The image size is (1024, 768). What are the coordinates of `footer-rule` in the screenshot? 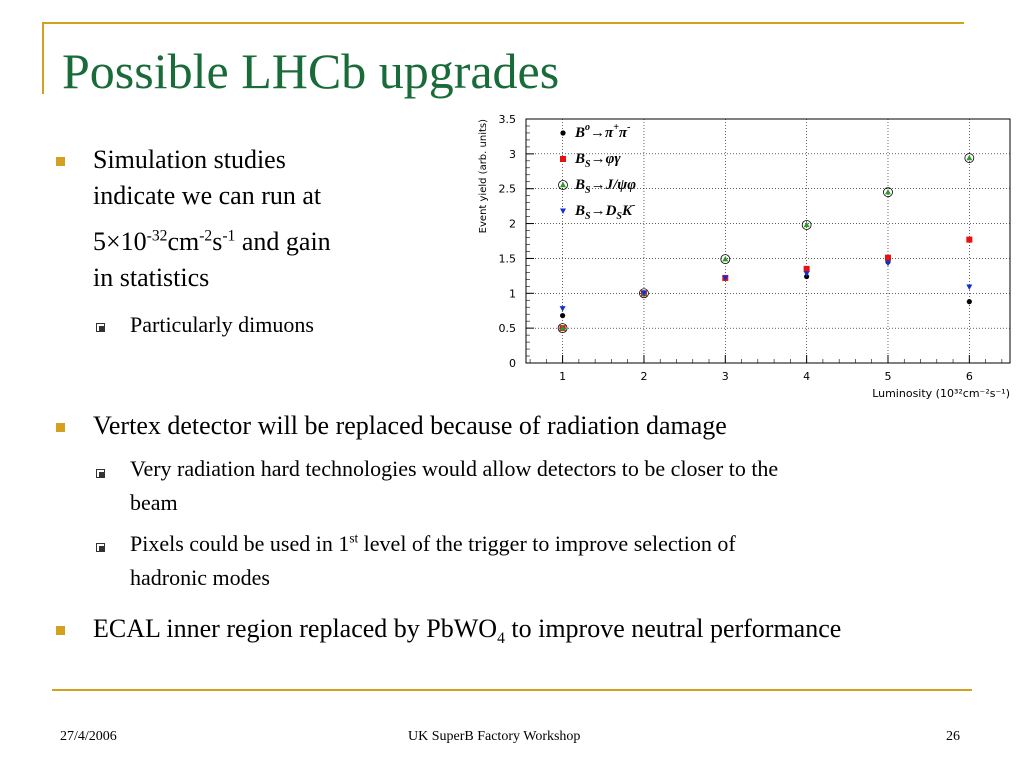 It's located at (512, 690).